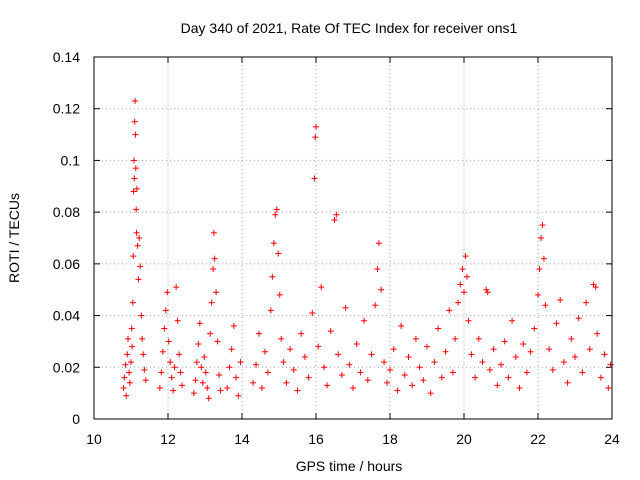  I want to click on x-tick-label: 24, so click(612, 439).